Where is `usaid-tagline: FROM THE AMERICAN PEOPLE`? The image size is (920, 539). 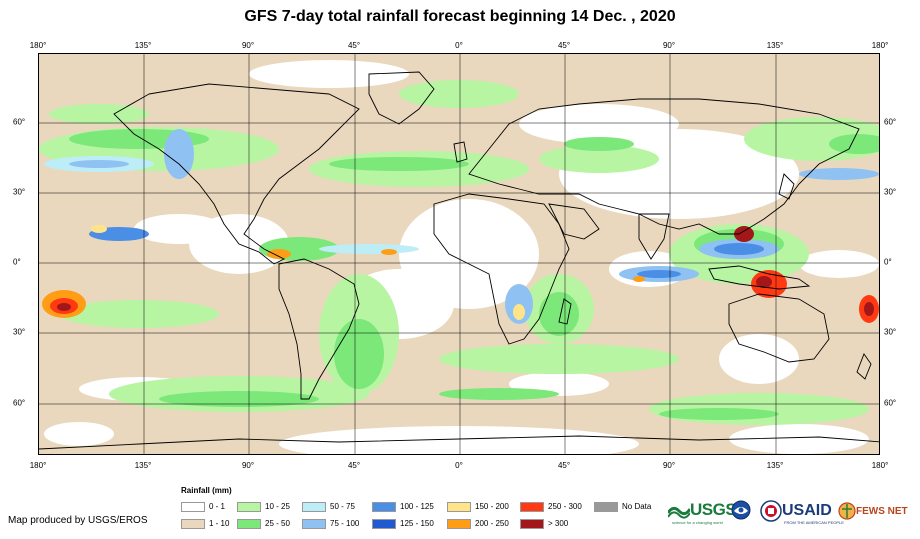
usaid-tagline: FROM THE AMERICAN PEOPLE is located at coordinates (814, 522).